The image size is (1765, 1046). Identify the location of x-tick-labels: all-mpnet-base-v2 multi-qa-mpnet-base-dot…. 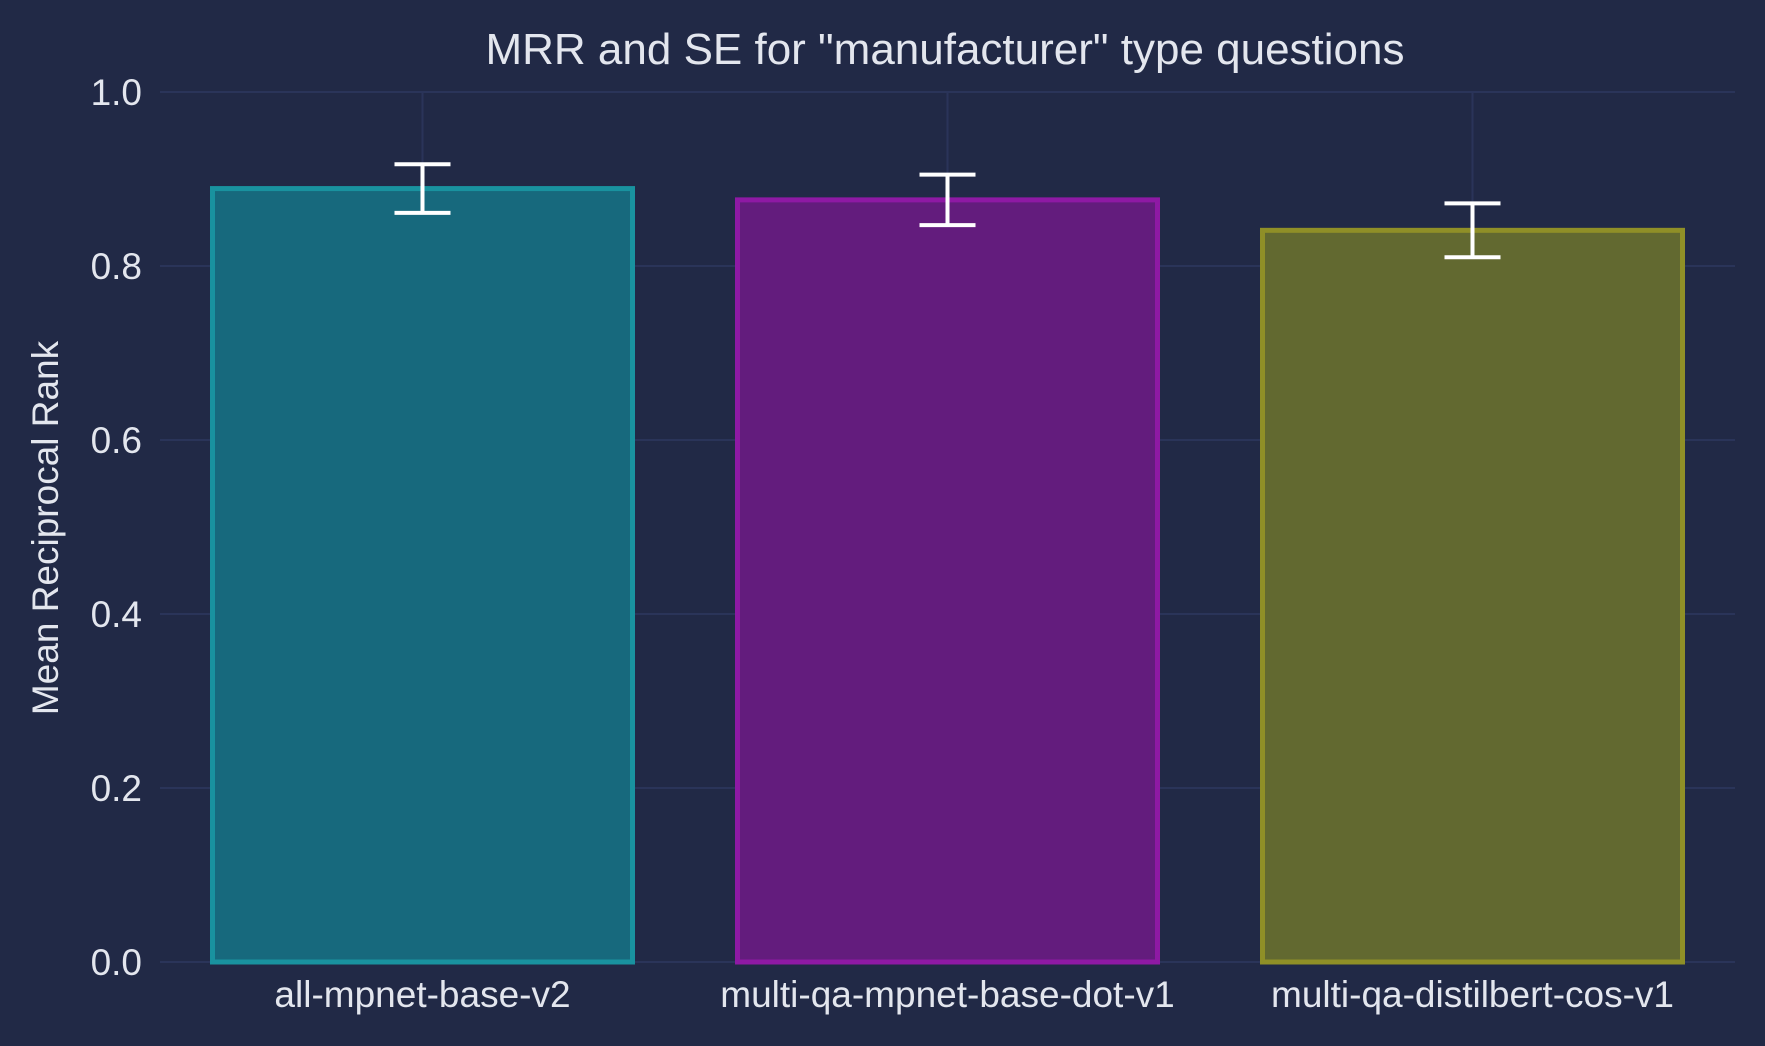
(974, 994).